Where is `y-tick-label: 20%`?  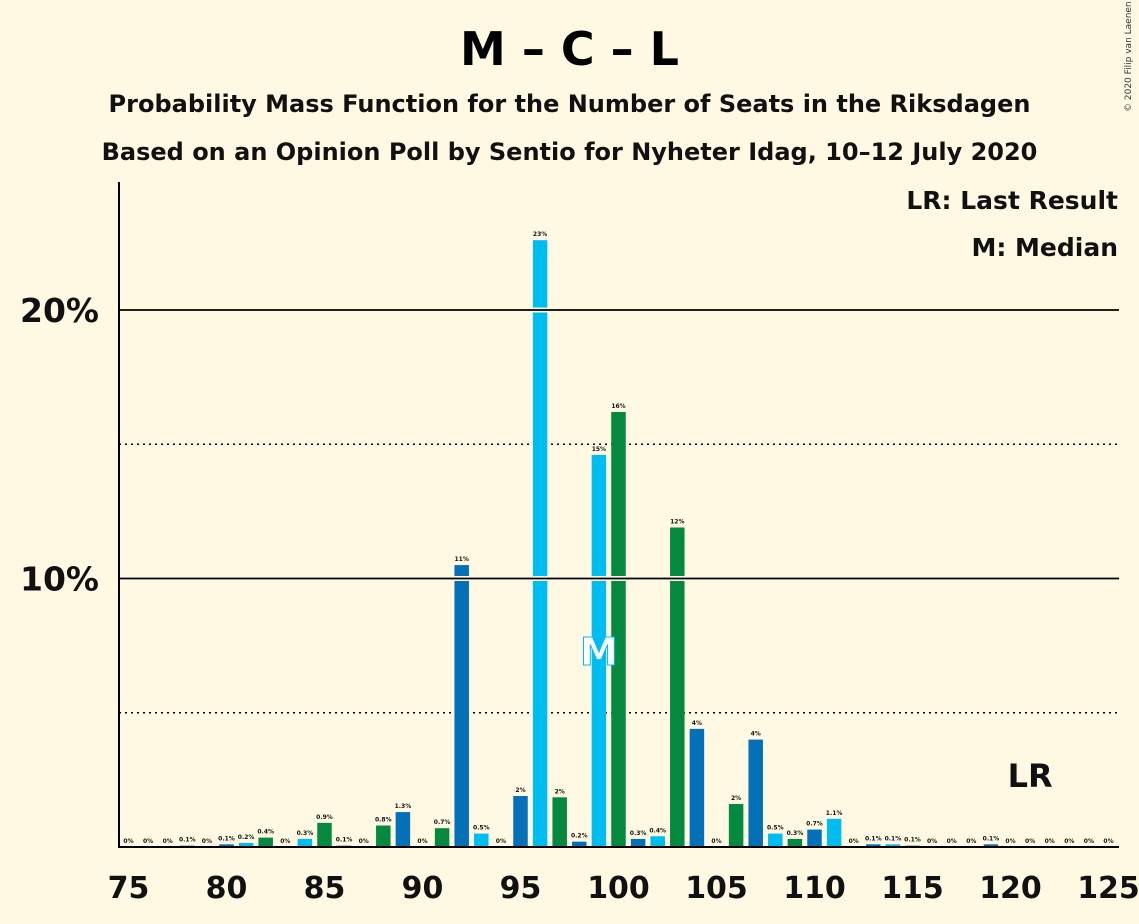 y-tick-label: 20% is located at coordinates (59, 310).